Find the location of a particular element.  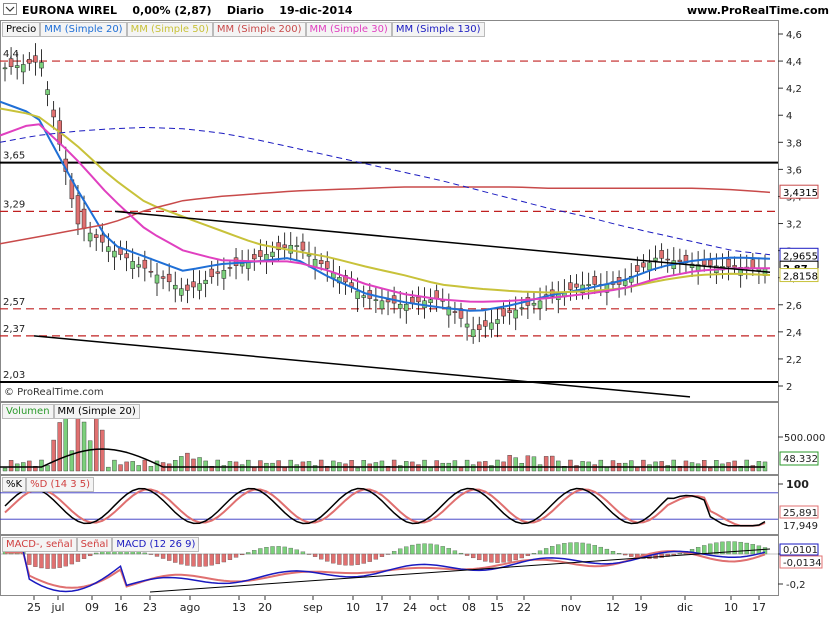

menu-toggle-icon is located at coordinates (10, 9).